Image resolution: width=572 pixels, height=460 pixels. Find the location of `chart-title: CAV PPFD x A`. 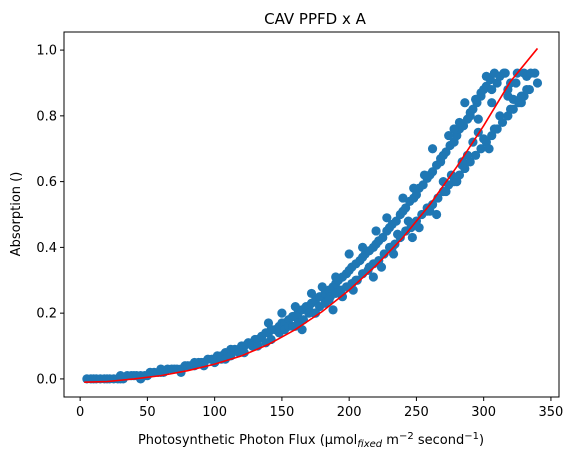

chart-title: CAV PPFD x A is located at coordinates (315, 19).